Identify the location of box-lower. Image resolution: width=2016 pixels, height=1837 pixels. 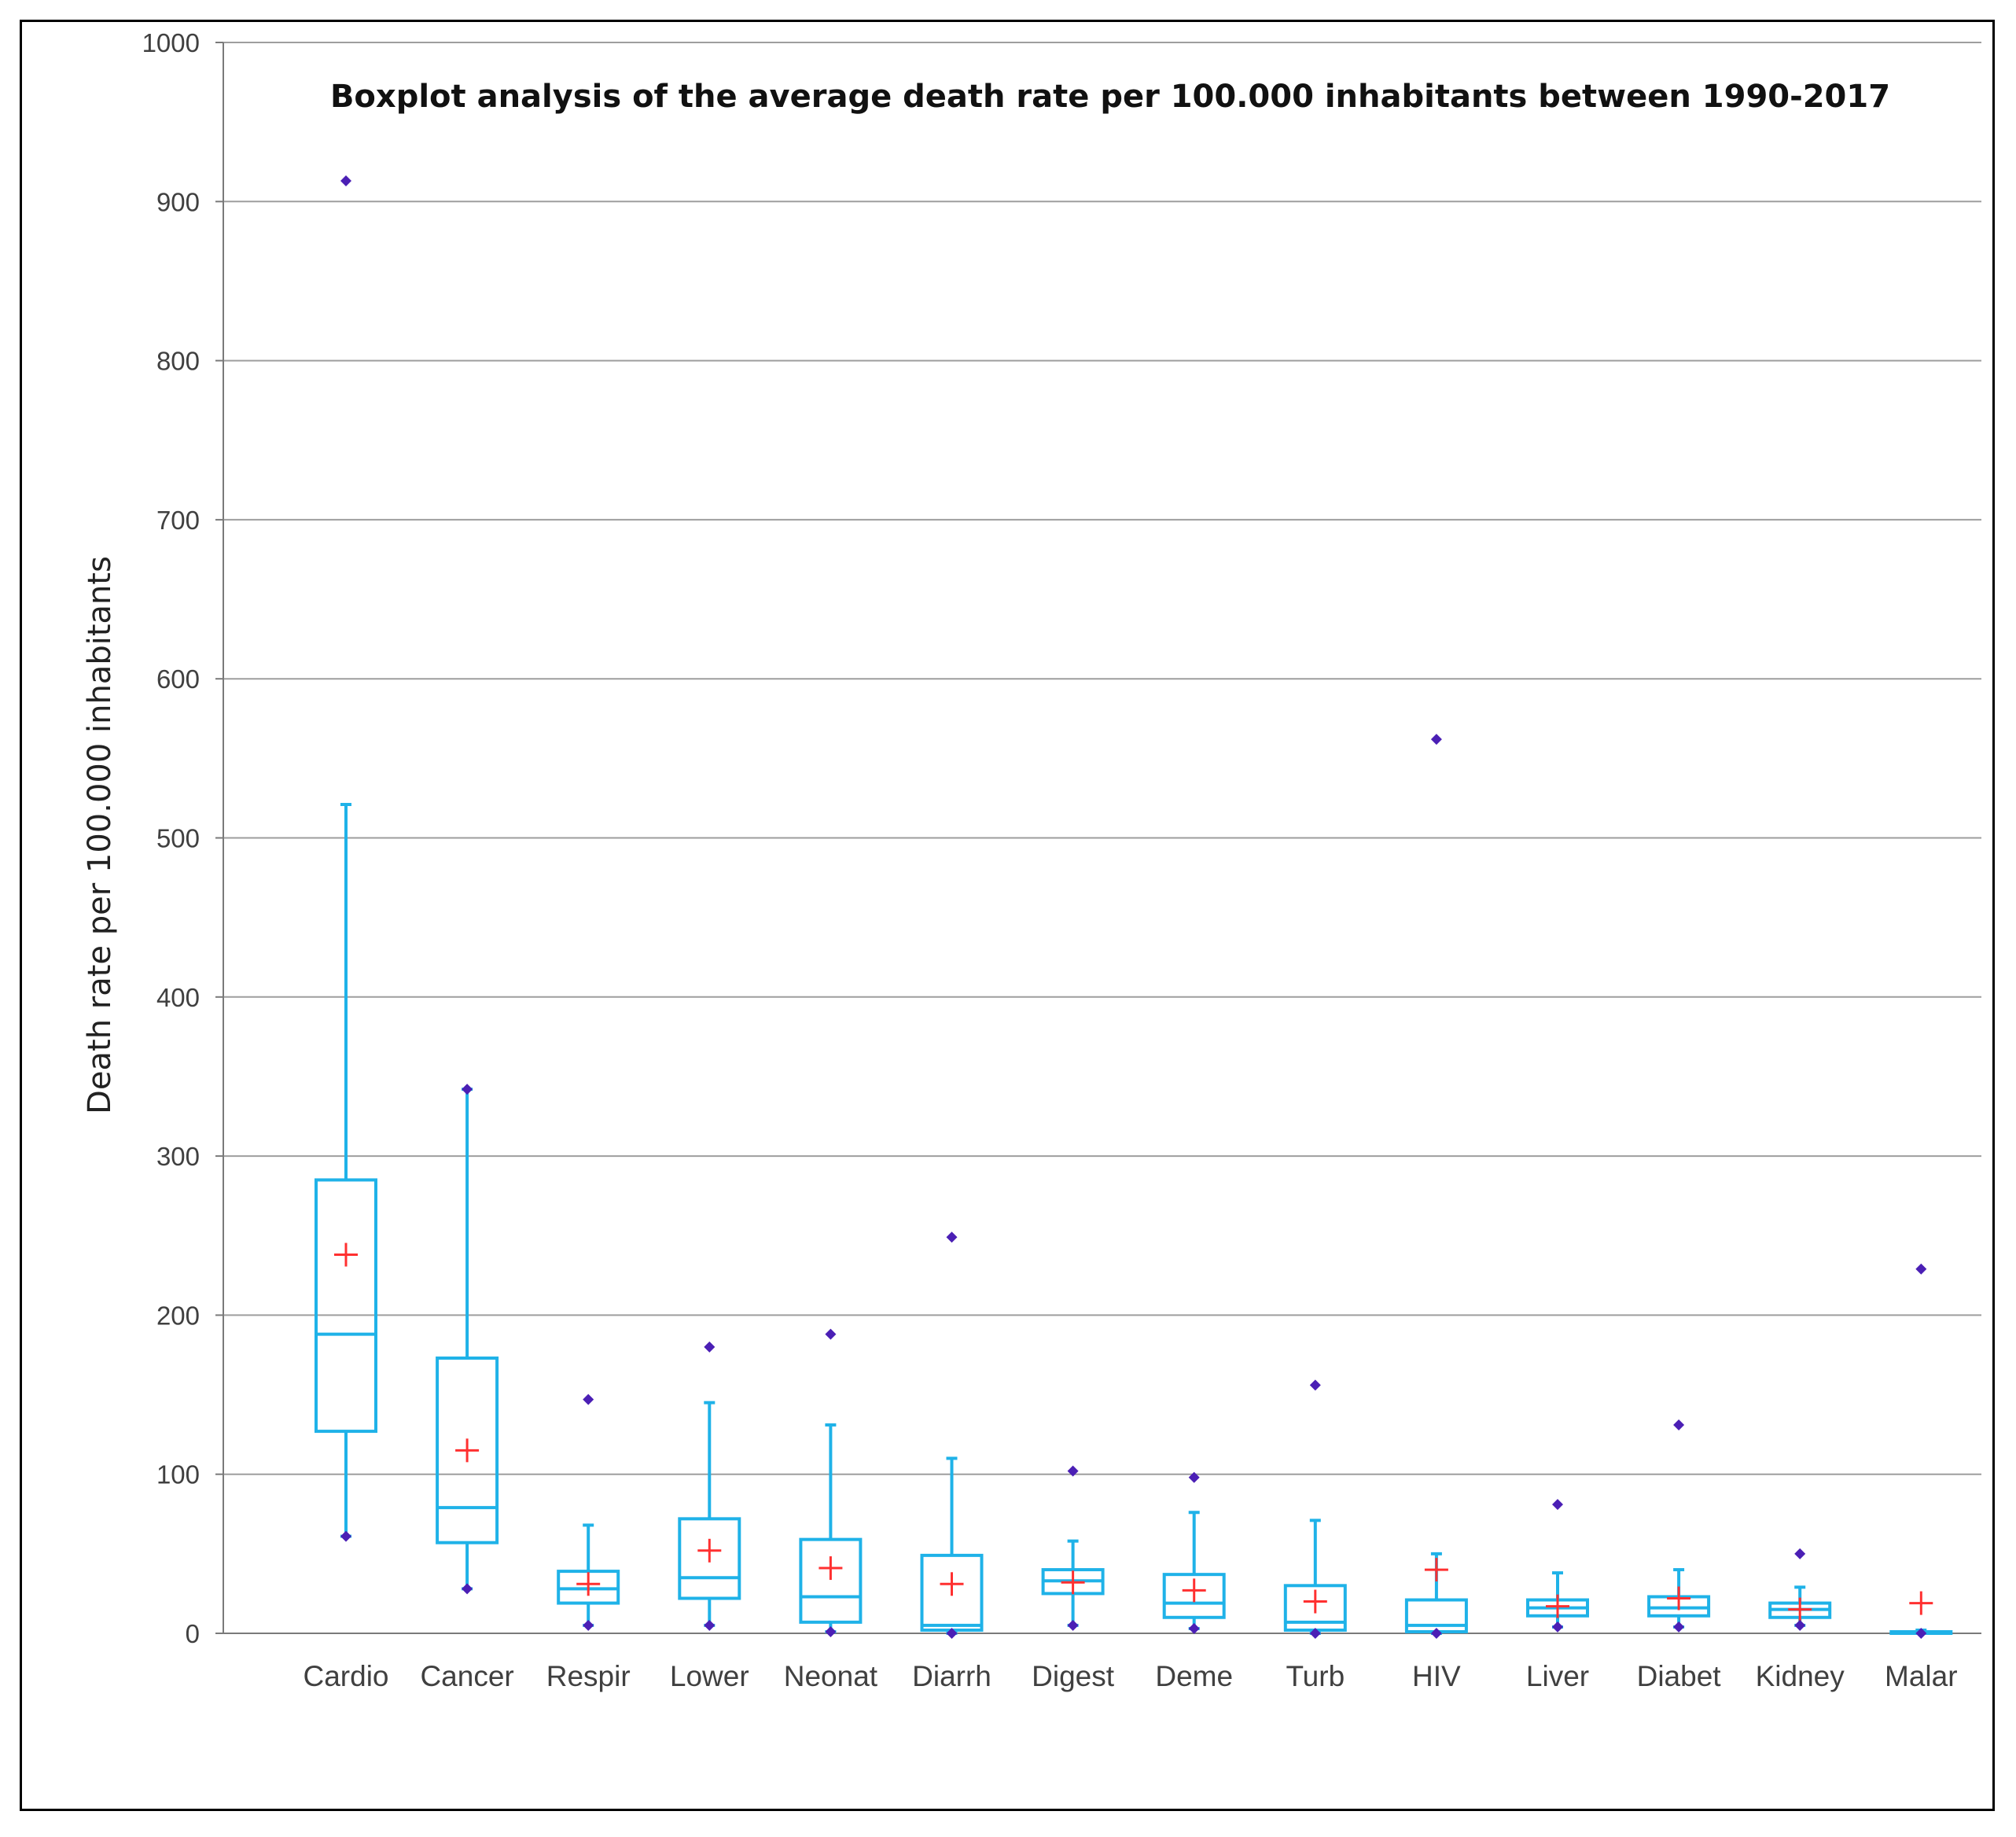
(709, 1486).